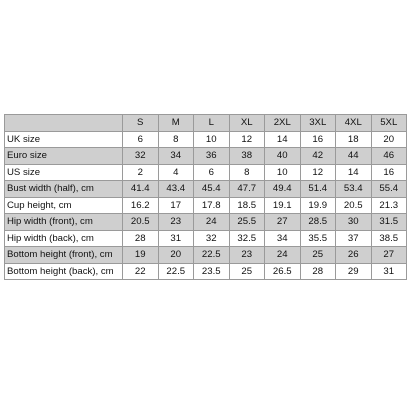  I want to click on table-cell: 36, so click(211, 156).